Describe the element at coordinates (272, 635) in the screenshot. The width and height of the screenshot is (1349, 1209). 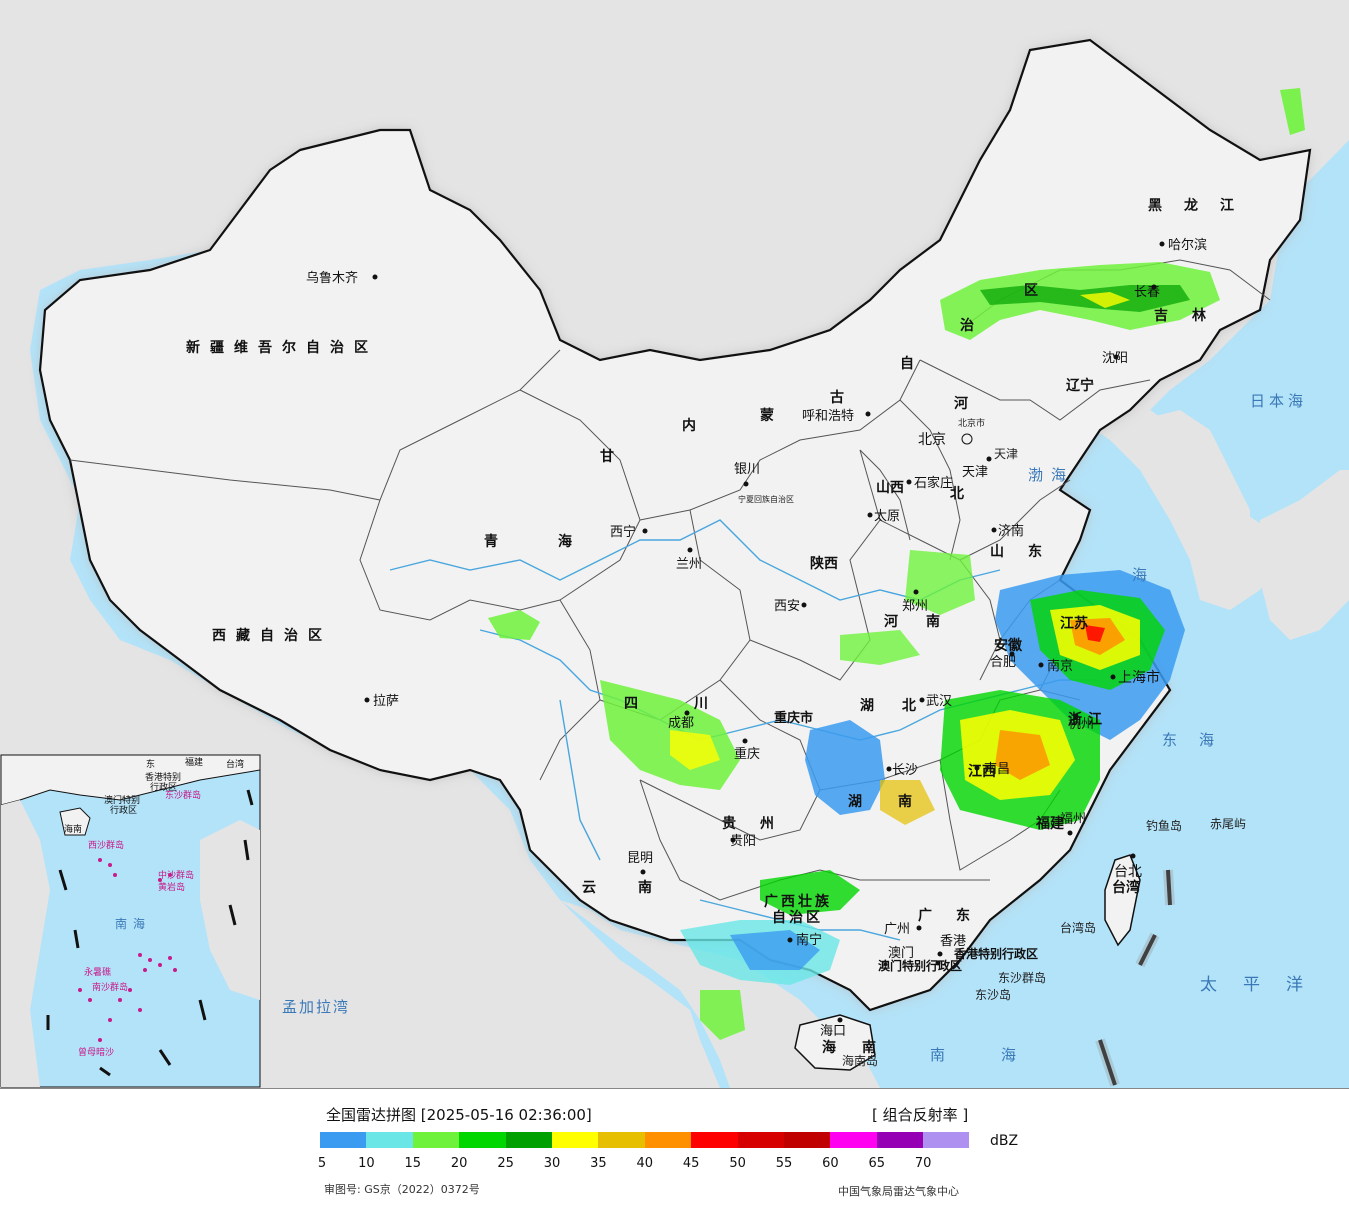
I see `province-label-xizang: 西藏自治区` at that location.